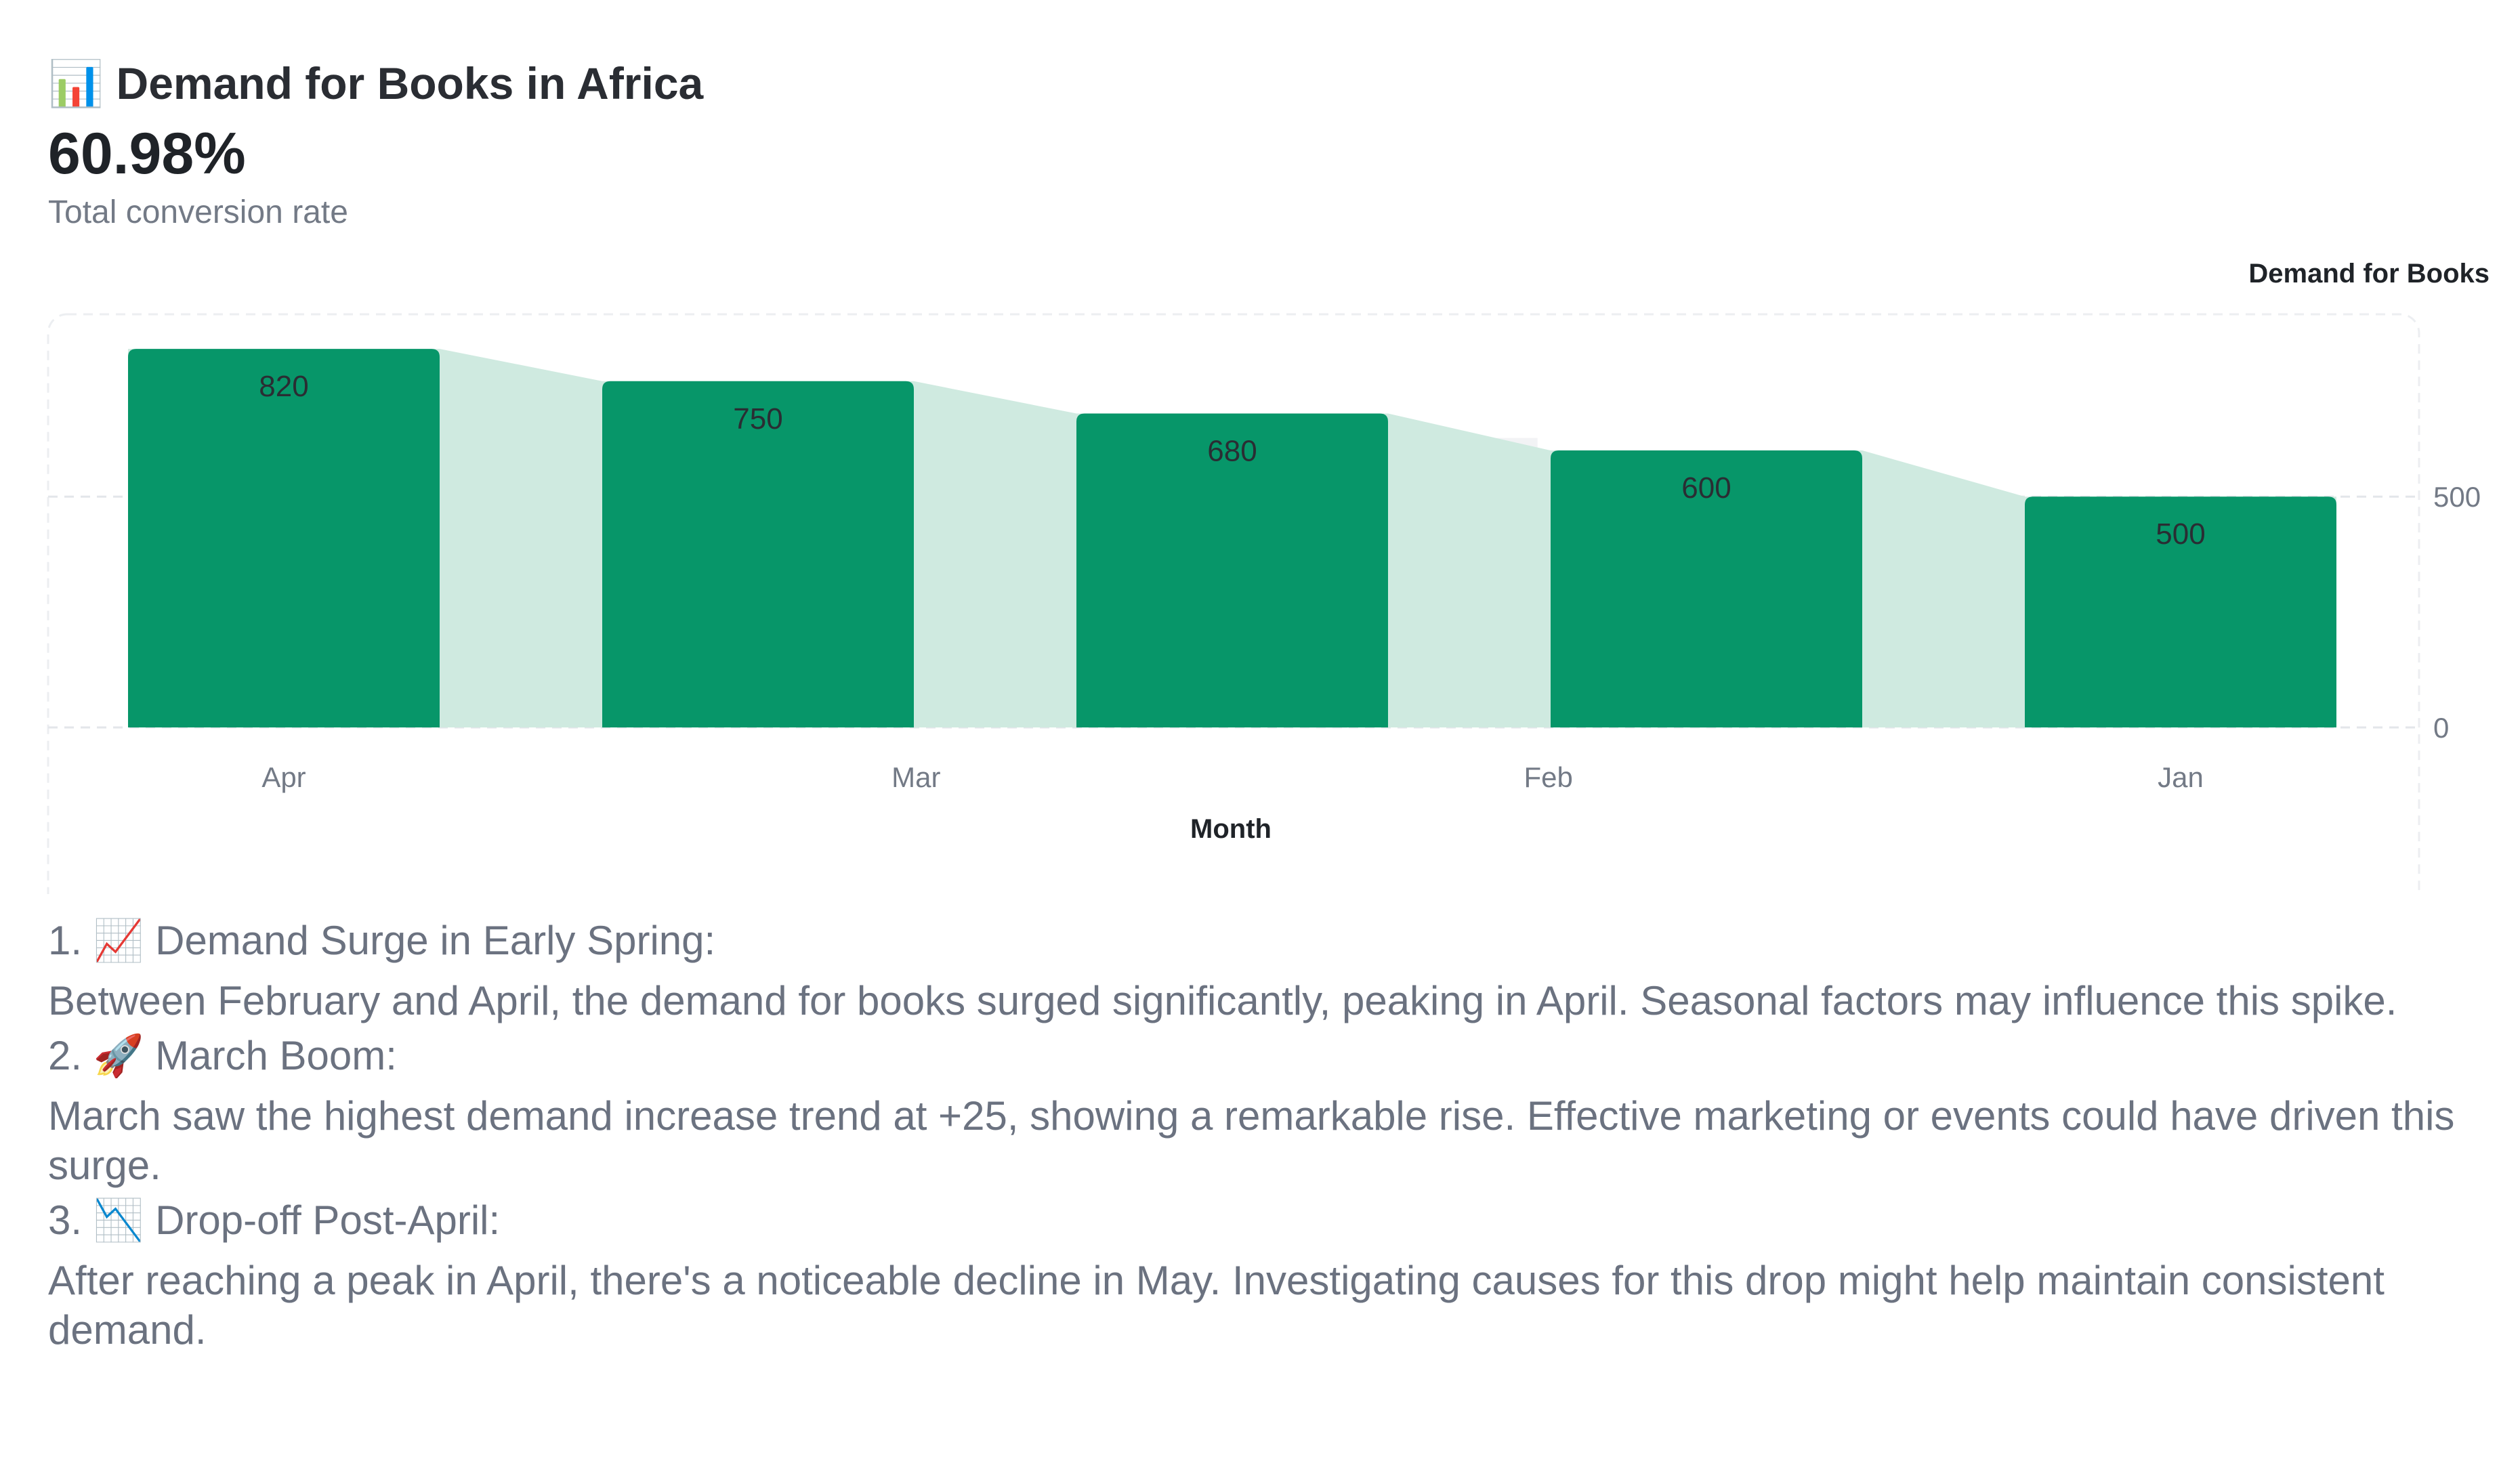  Describe the element at coordinates (118, 1055) in the screenshot. I see `rocket-icon: 🚀` at that location.